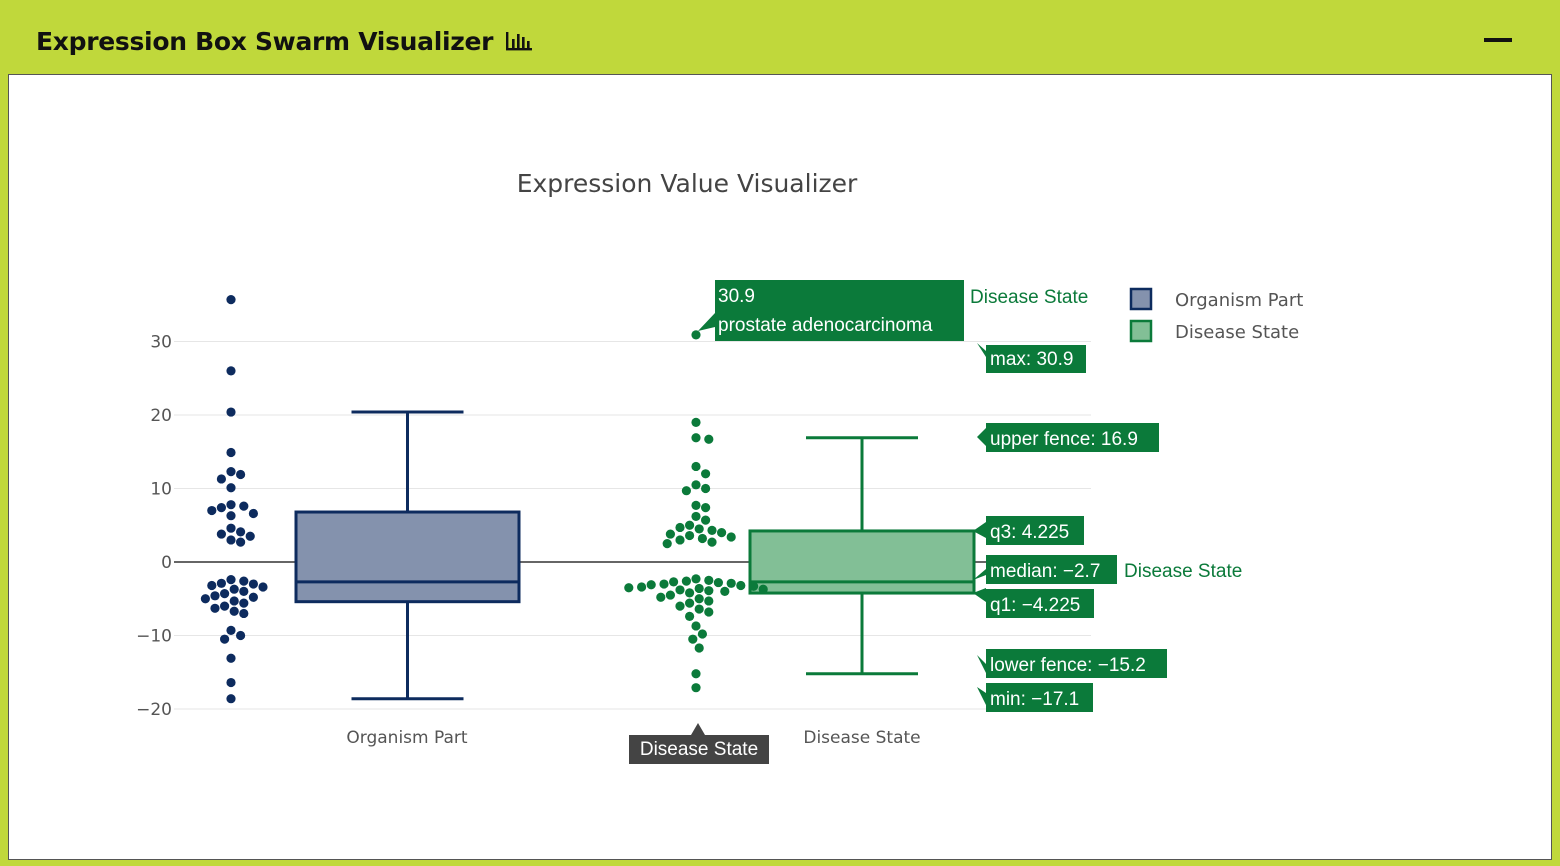 The image size is (1560, 866). Describe the element at coordinates (861, 738) in the screenshot. I see `x-tick-disease-state: Disease State` at that location.